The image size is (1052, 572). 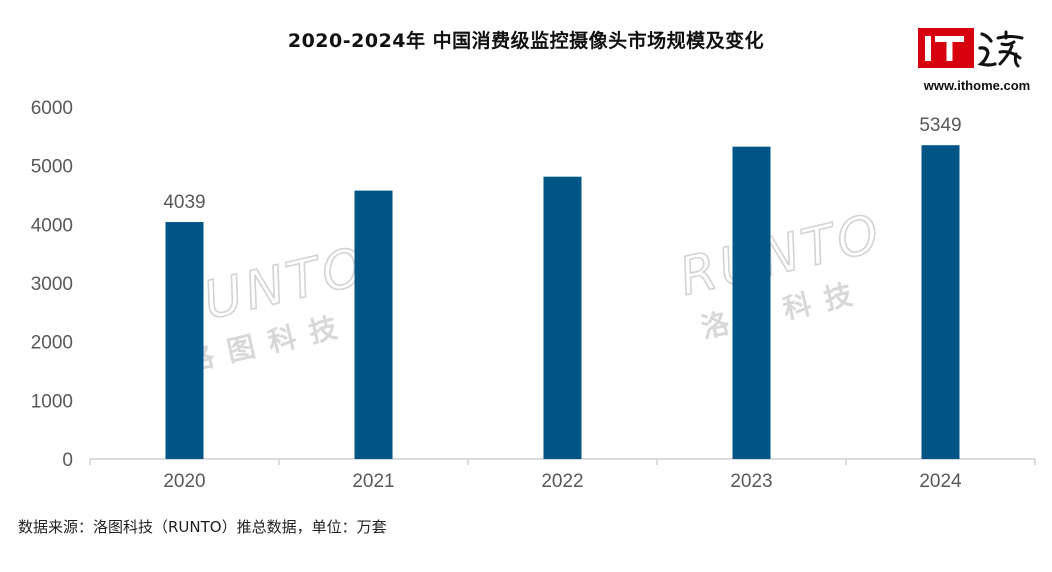 What do you see at coordinates (940, 481) in the screenshot?
I see `x-tick-label: 2024` at bounding box center [940, 481].